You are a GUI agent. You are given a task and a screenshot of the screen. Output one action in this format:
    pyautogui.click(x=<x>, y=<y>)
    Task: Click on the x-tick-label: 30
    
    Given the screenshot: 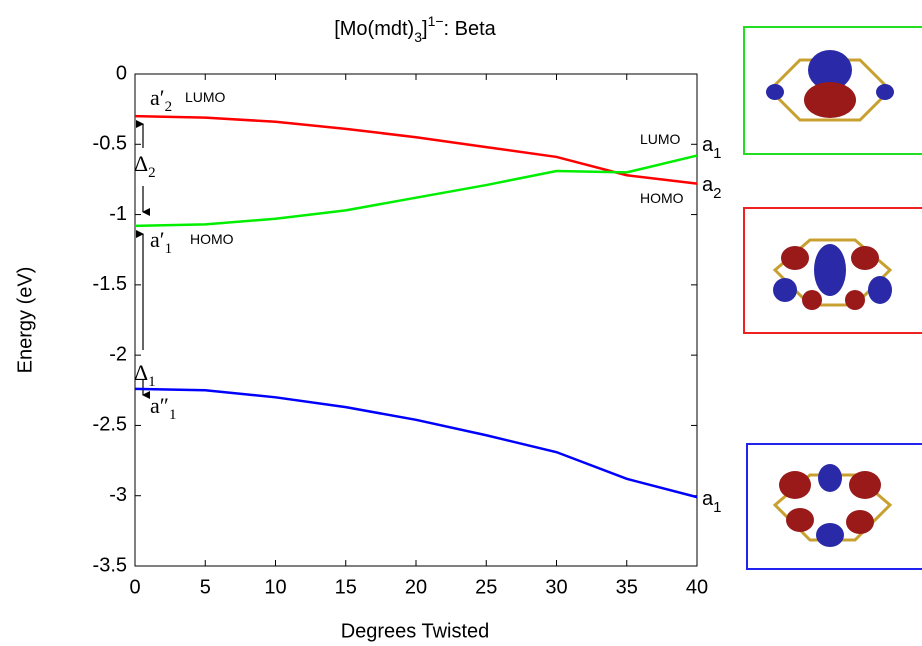 What is the action you would take?
    pyautogui.click(x=556, y=587)
    